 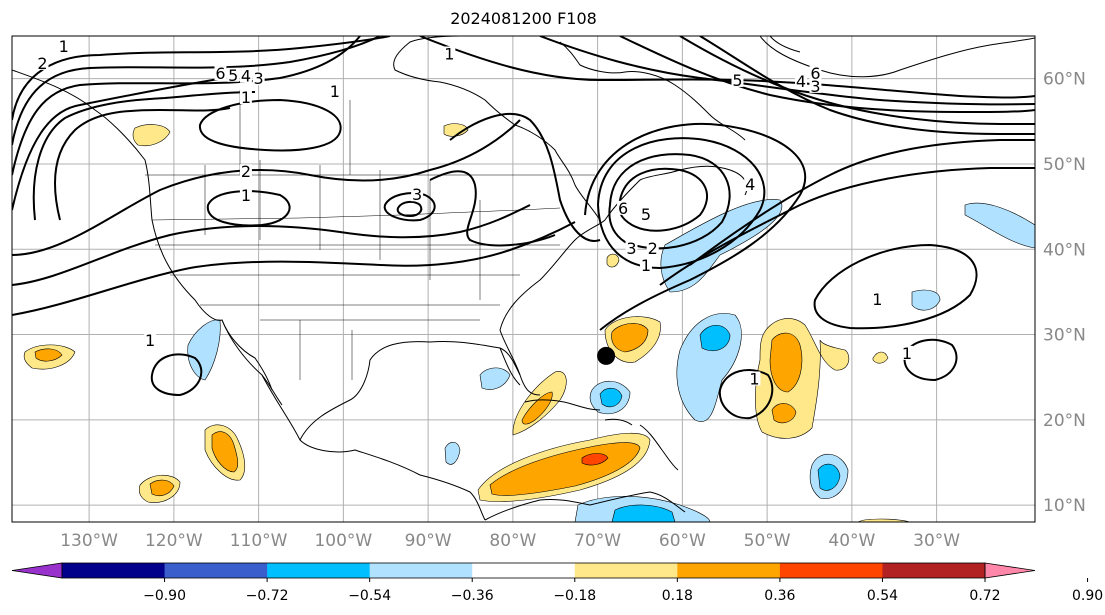 I want to click on colorbar-tick-label: −0.36, so click(x=472, y=596).